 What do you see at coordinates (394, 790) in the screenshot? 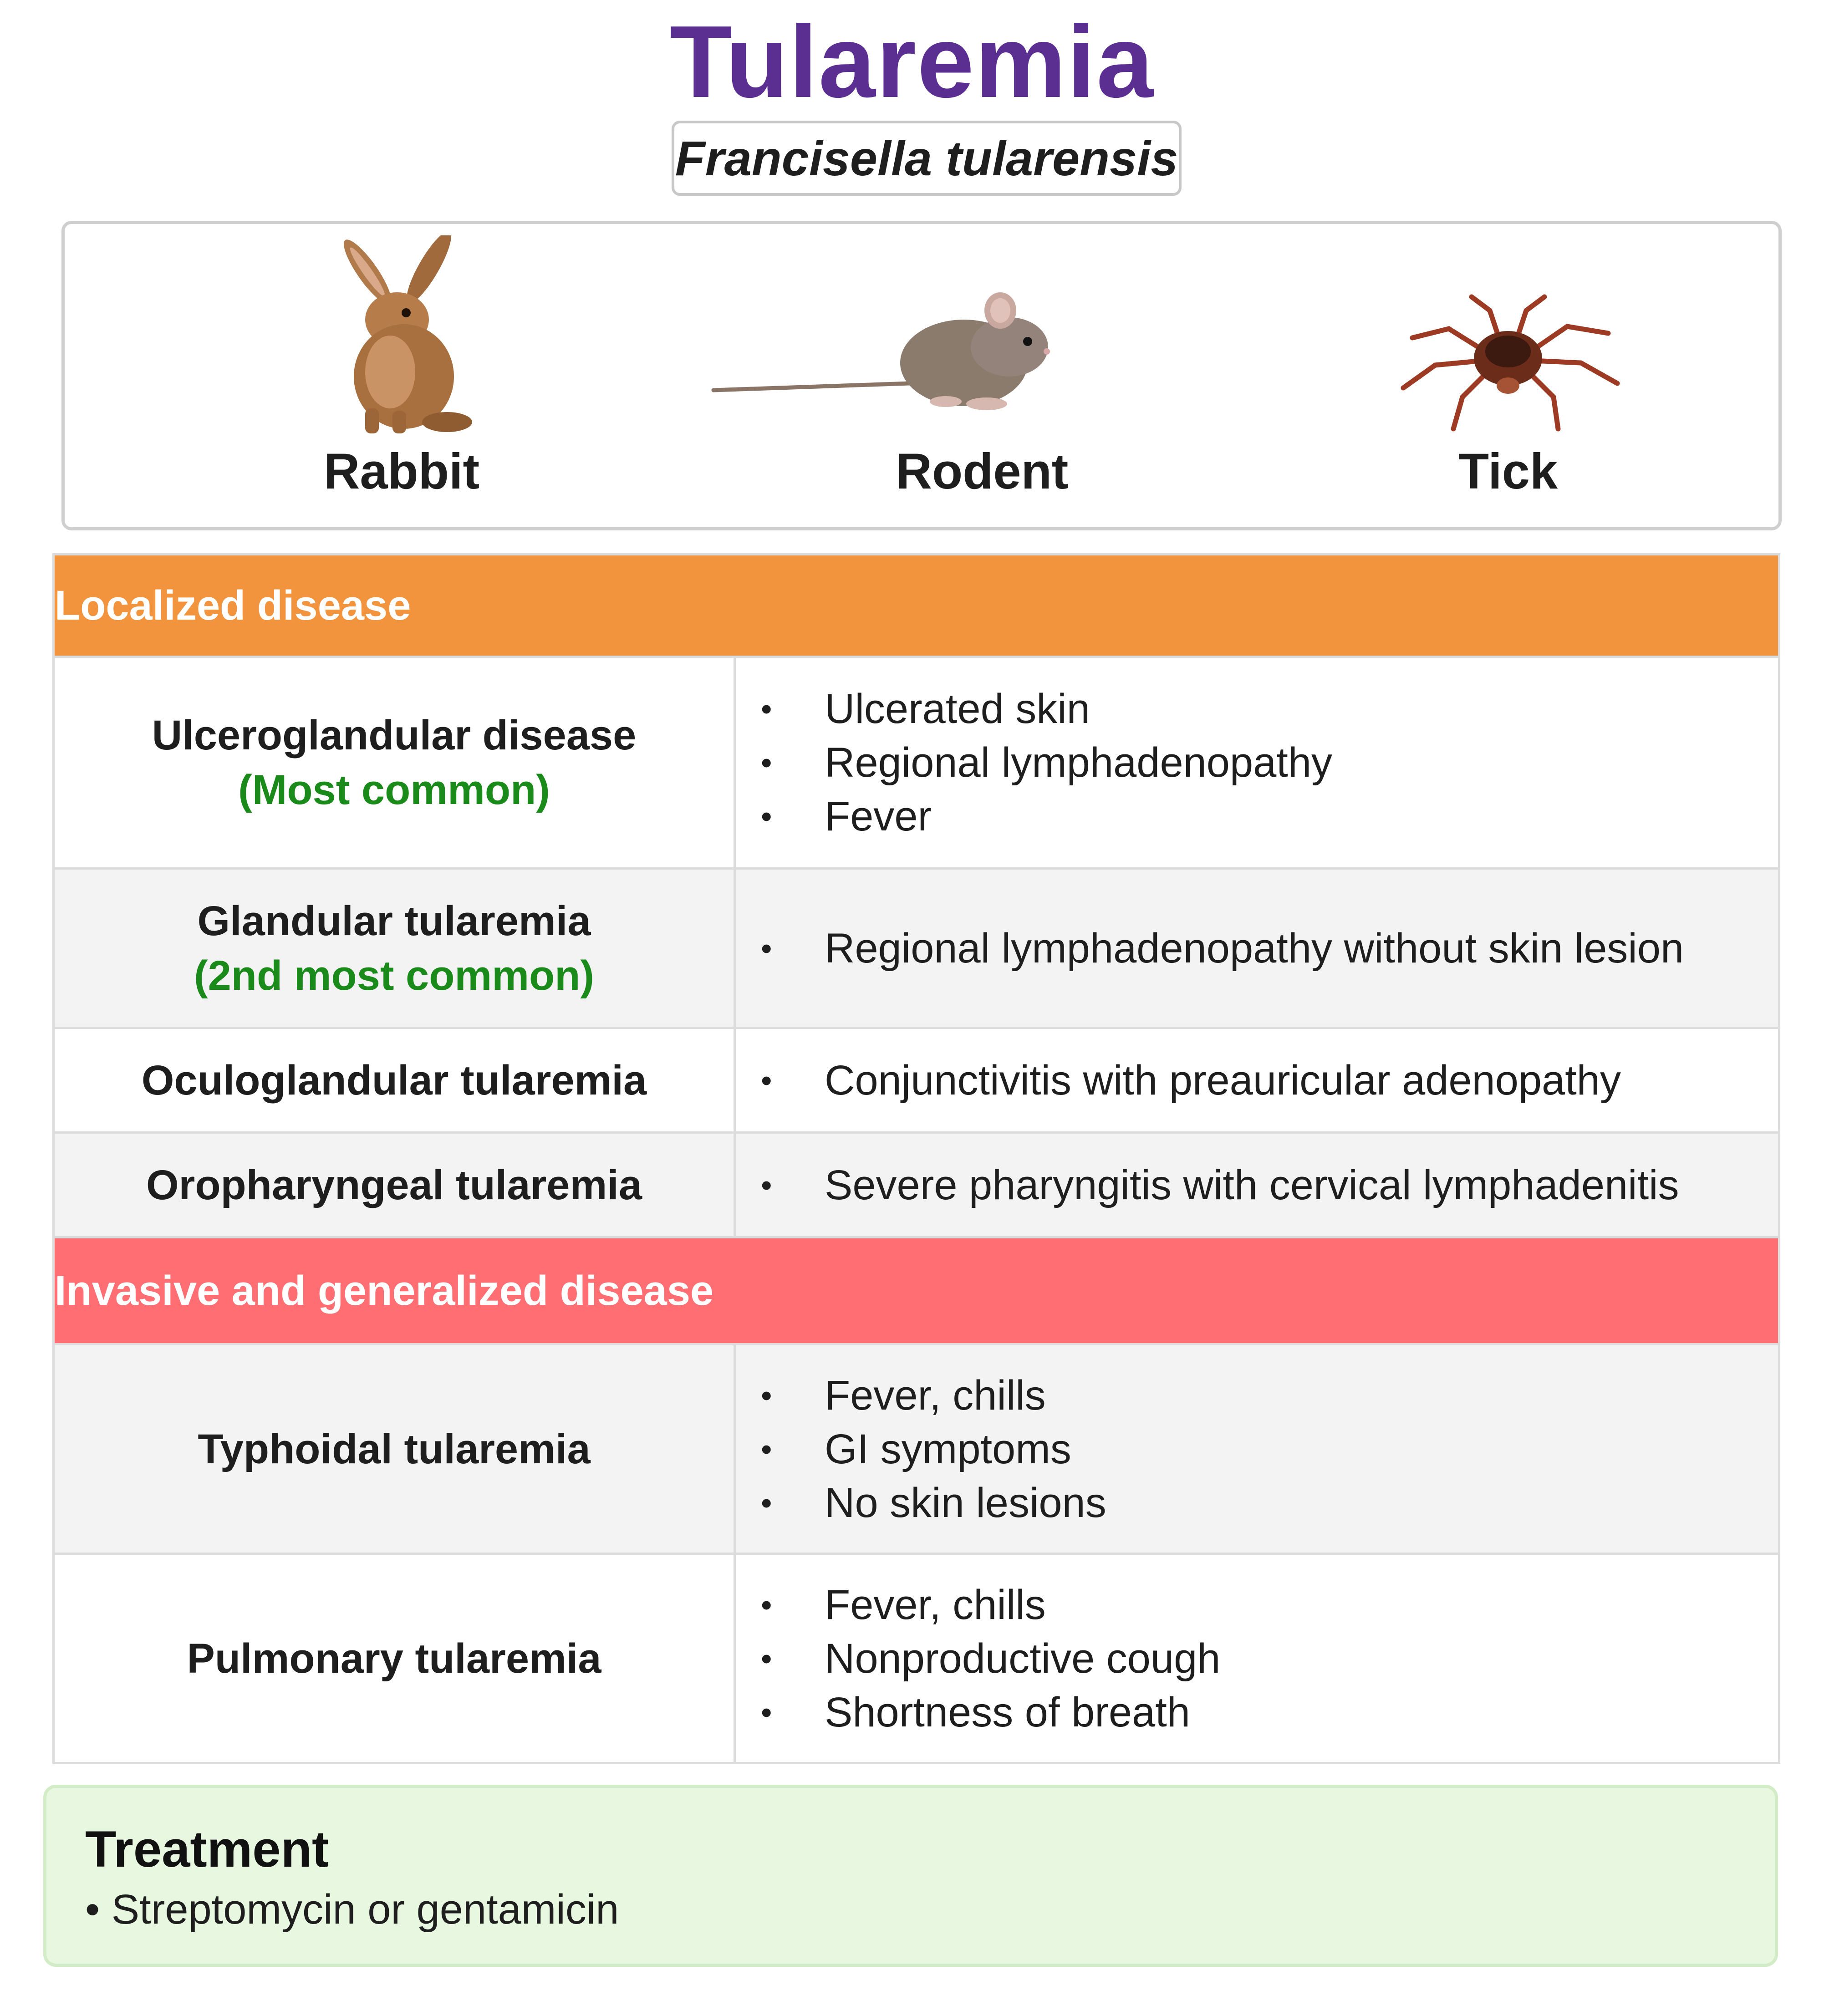
I see `frequency-note: (Most common)` at bounding box center [394, 790].